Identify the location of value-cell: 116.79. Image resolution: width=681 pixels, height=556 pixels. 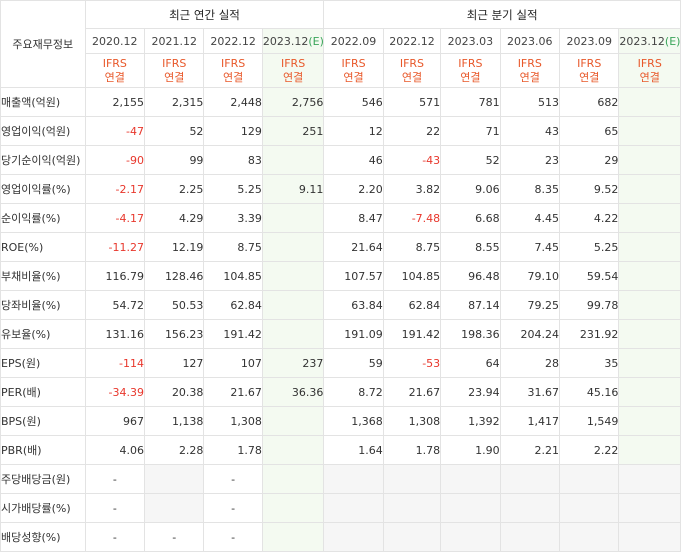
(115, 276).